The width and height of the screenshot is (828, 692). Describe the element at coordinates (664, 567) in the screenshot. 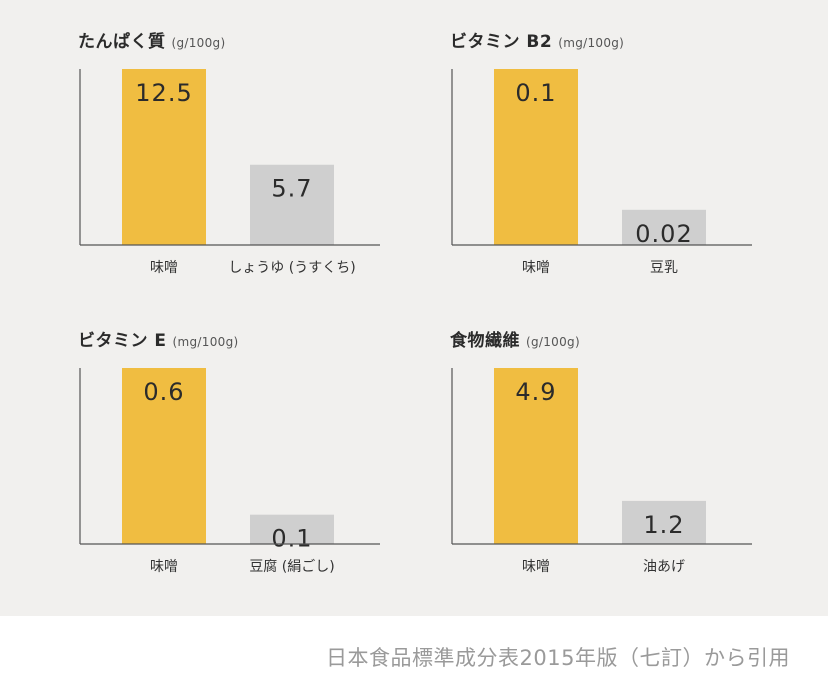

I see `category-label: 油あげ` at that location.